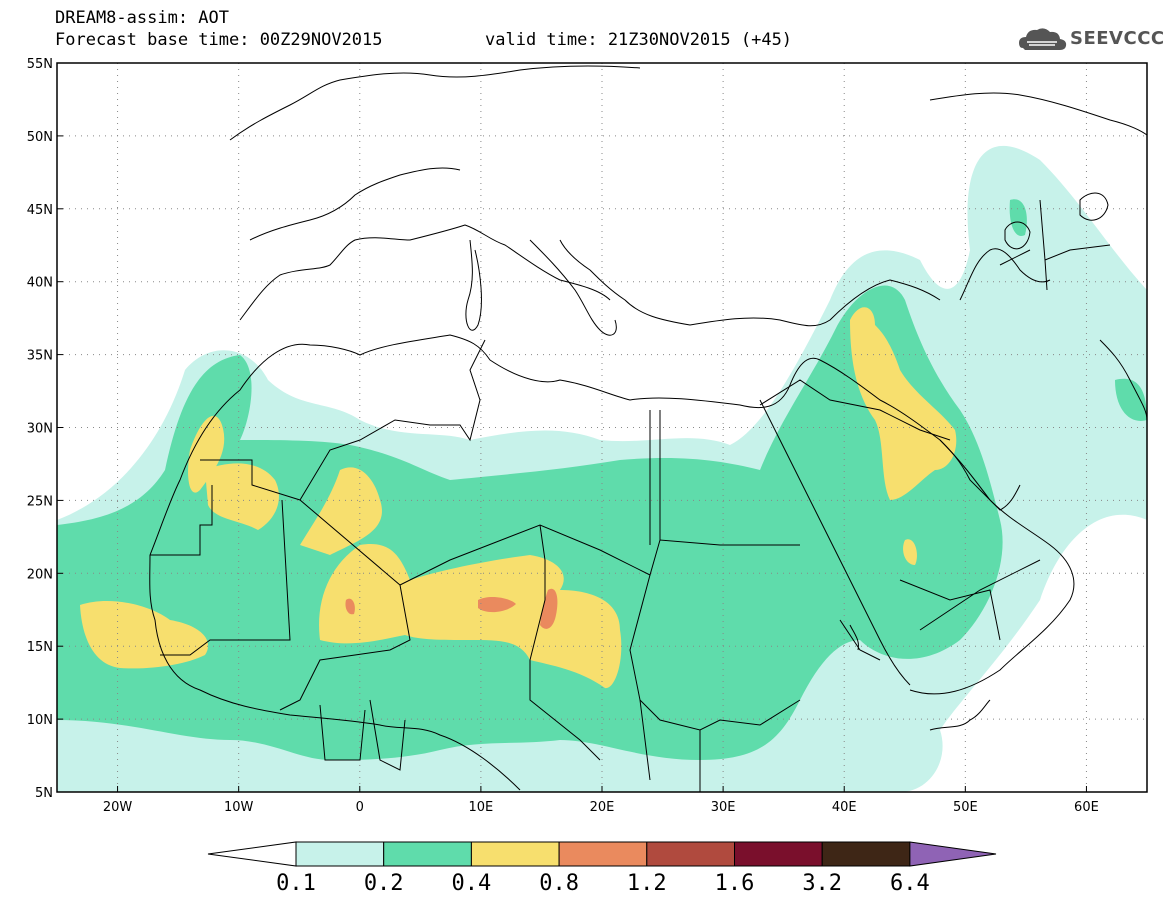 The width and height of the screenshot is (1165, 905). I want to click on colorbar-arrow-high, so click(953, 854).